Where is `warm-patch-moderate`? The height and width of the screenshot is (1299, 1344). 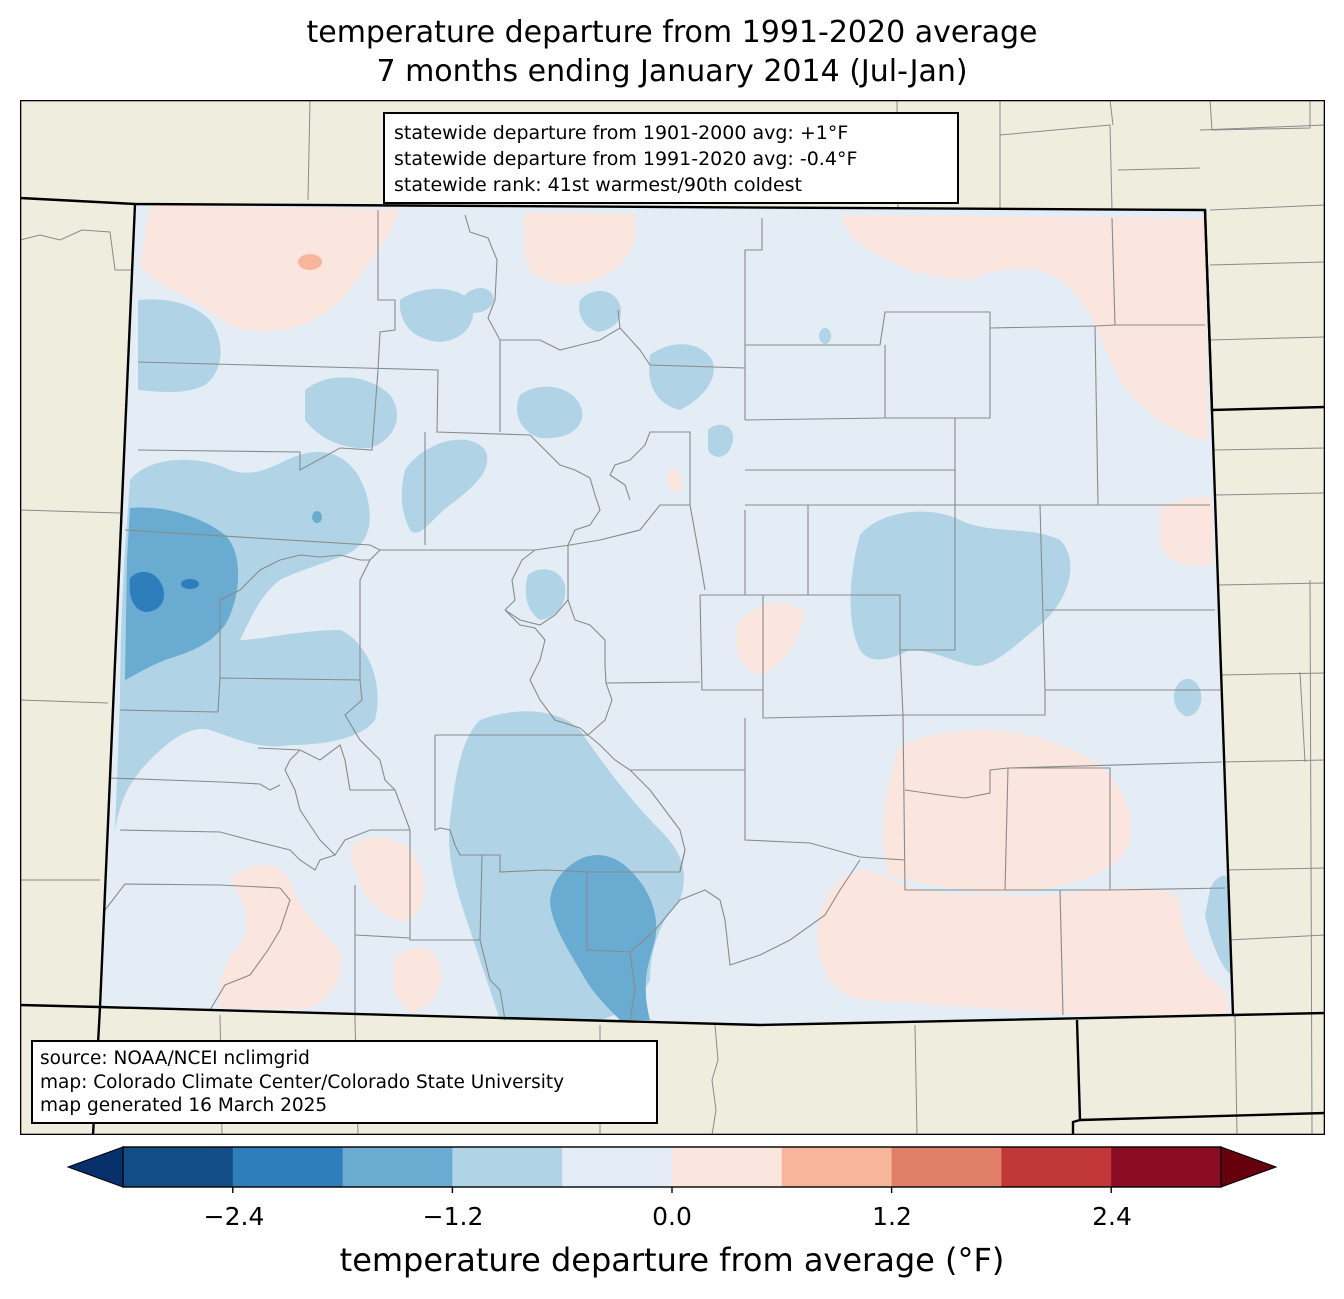
warm-patch-moderate is located at coordinates (310, 262).